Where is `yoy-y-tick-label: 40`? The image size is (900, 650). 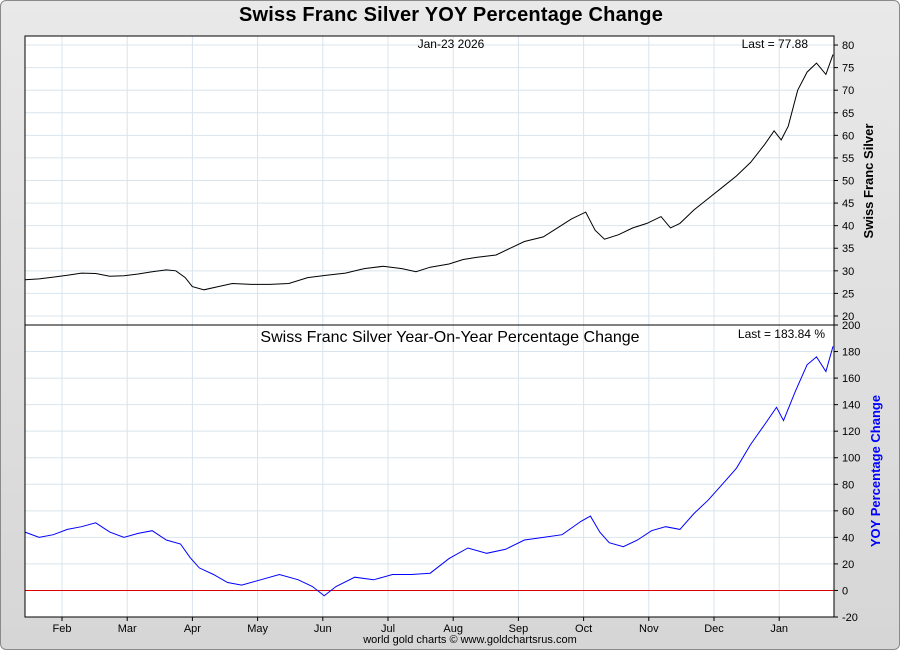
yoy-y-tick-label: 40 is located at coordinates (848, 538).